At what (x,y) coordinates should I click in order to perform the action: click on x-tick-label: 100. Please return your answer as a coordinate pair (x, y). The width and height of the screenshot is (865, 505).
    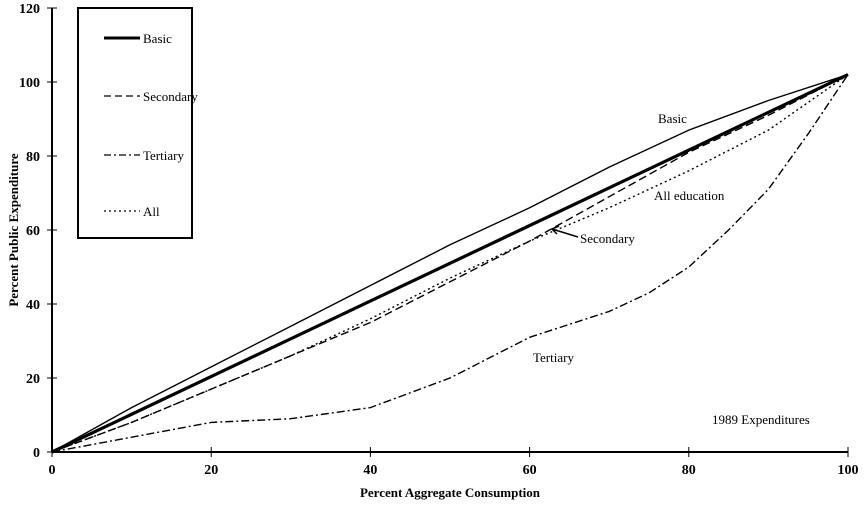
    Looking at the image, I should click on (848, 470).